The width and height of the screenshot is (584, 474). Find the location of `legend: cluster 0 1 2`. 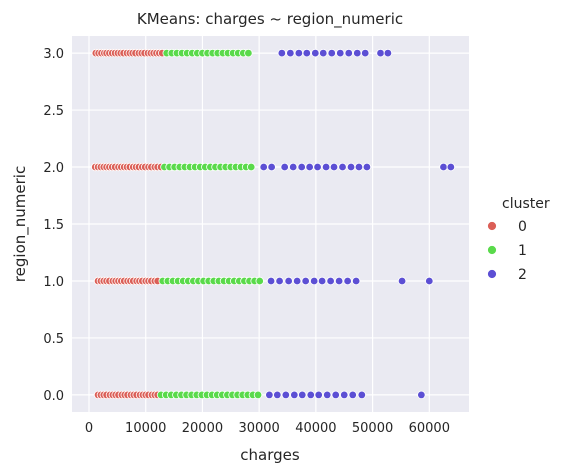

legend: cluster 0 1 2 is located at coordinates (518, 239).